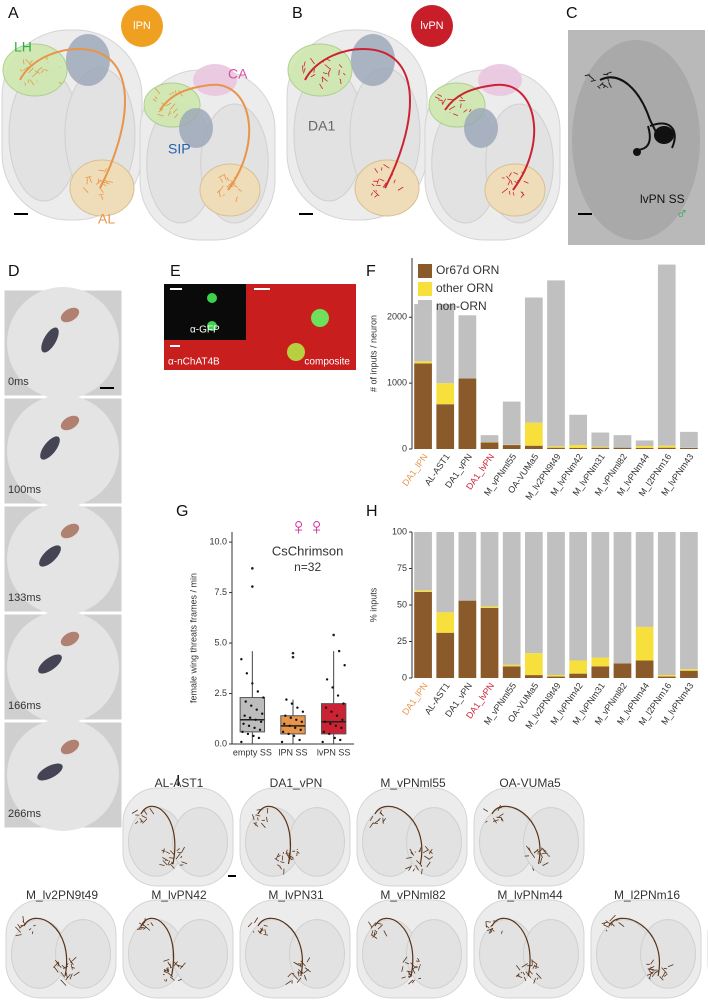  Describe the element at coordinates (404, 448) in the screenshot. I see `y-tick-label: 0` at that location.